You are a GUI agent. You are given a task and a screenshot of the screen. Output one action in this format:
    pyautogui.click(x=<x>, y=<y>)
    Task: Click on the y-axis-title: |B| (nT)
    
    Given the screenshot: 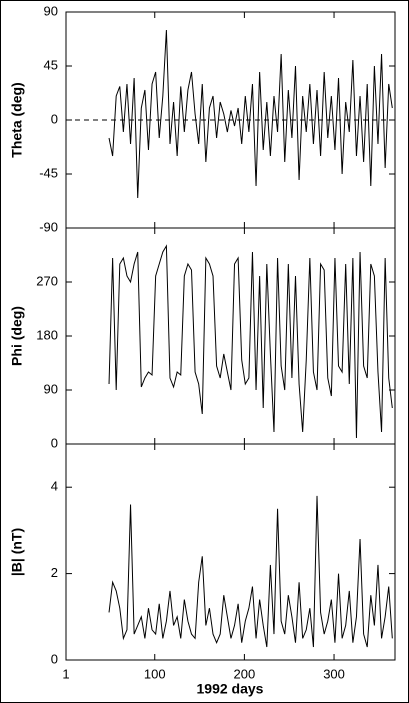 What is the action you would take?
    pyautogui.click(x=17, y=552)
    